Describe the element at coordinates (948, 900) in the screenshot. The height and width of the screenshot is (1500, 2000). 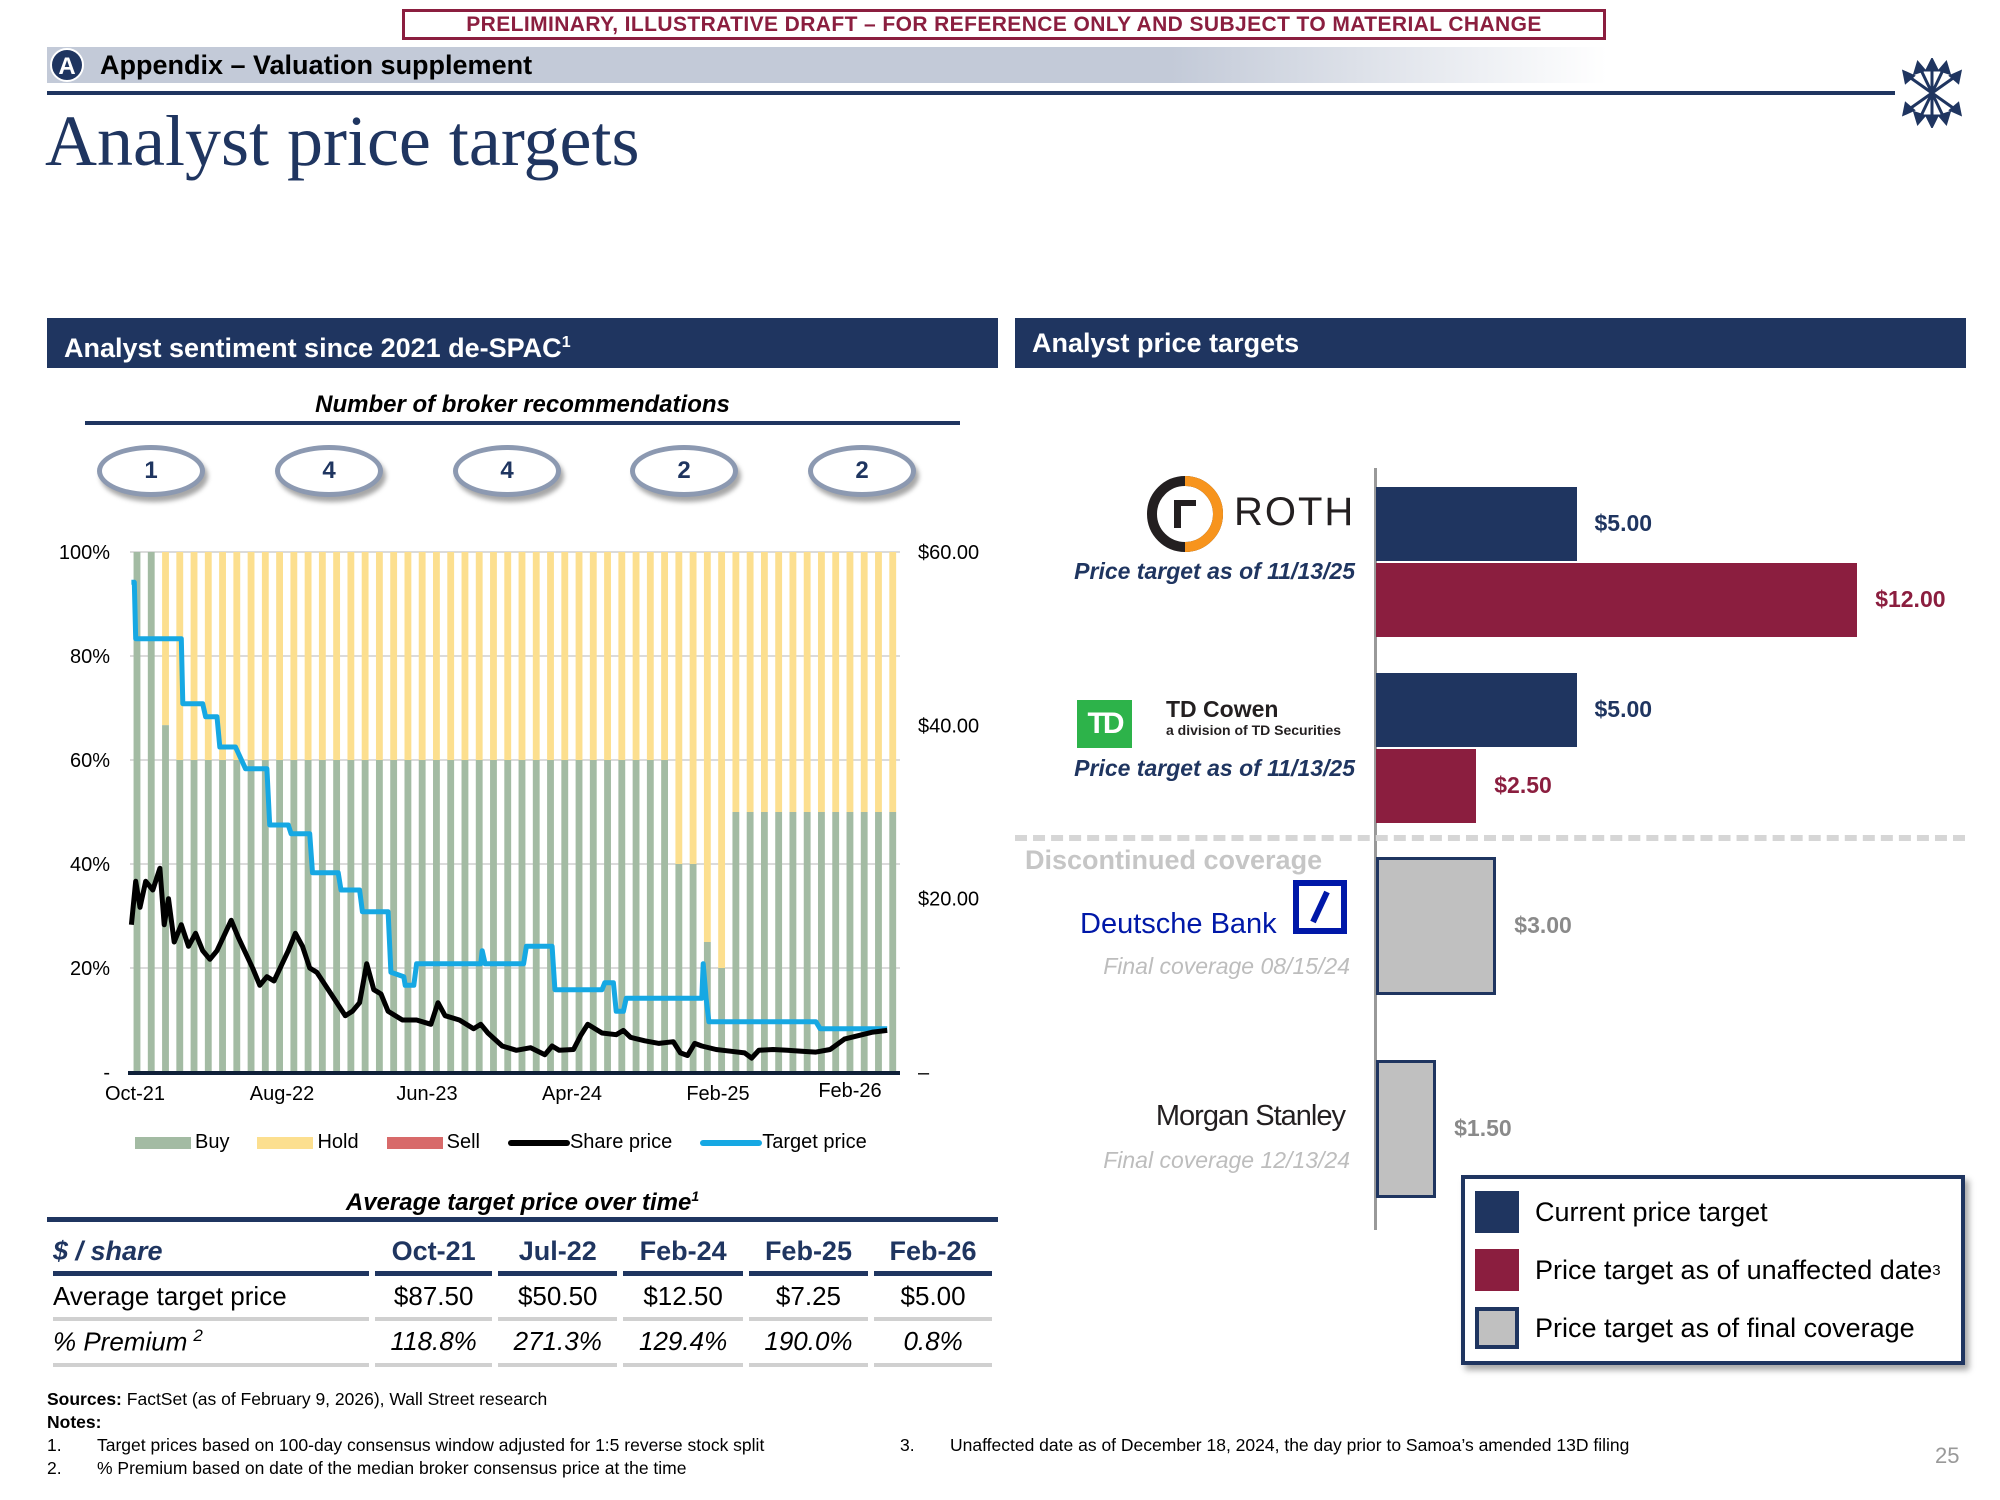
I see `y-right-tick-label: $20.00` at that location.